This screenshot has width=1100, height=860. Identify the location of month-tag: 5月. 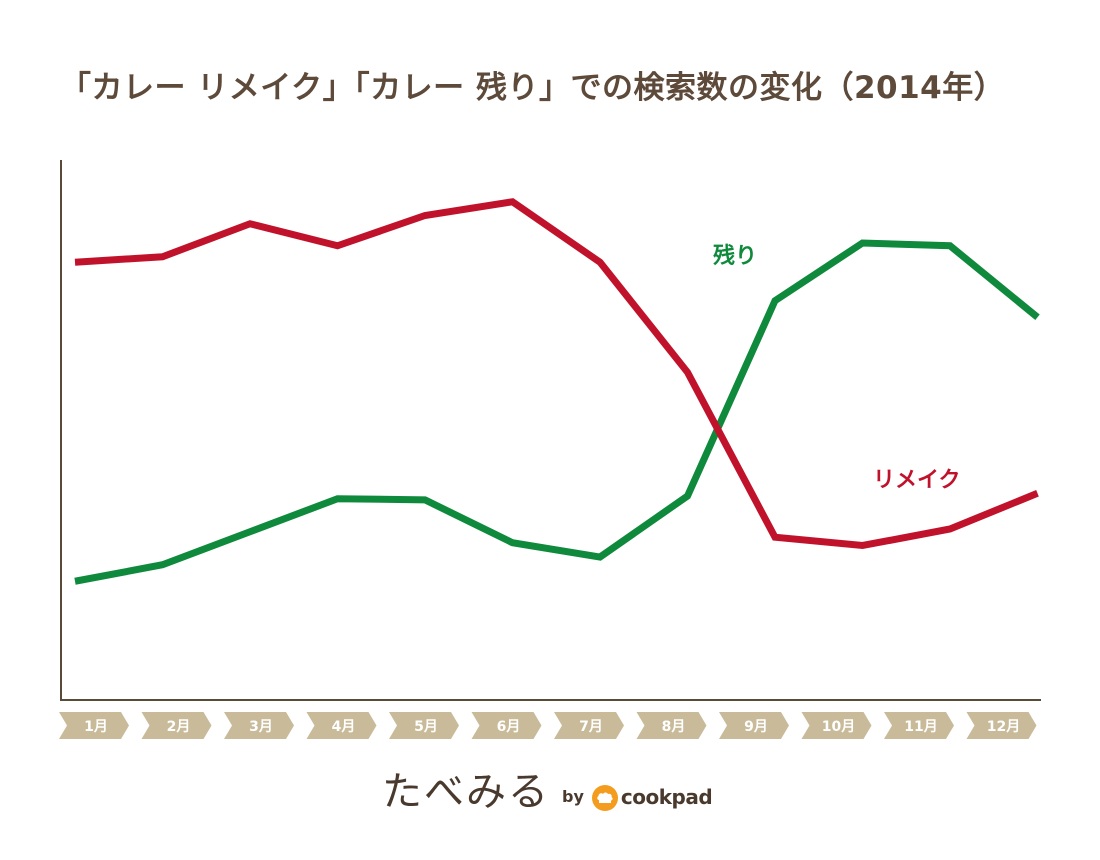
(424, 725).